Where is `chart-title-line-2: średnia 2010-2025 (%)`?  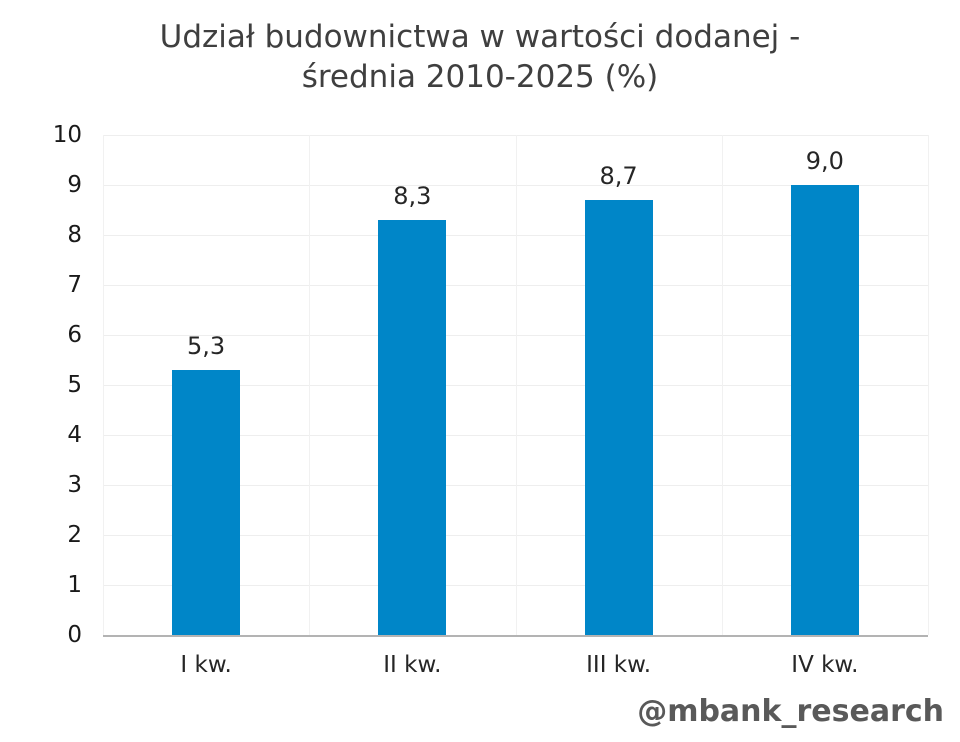 chart-title-line-2: średnia 2010-2025 (%) is located at coordinates (480, 76).